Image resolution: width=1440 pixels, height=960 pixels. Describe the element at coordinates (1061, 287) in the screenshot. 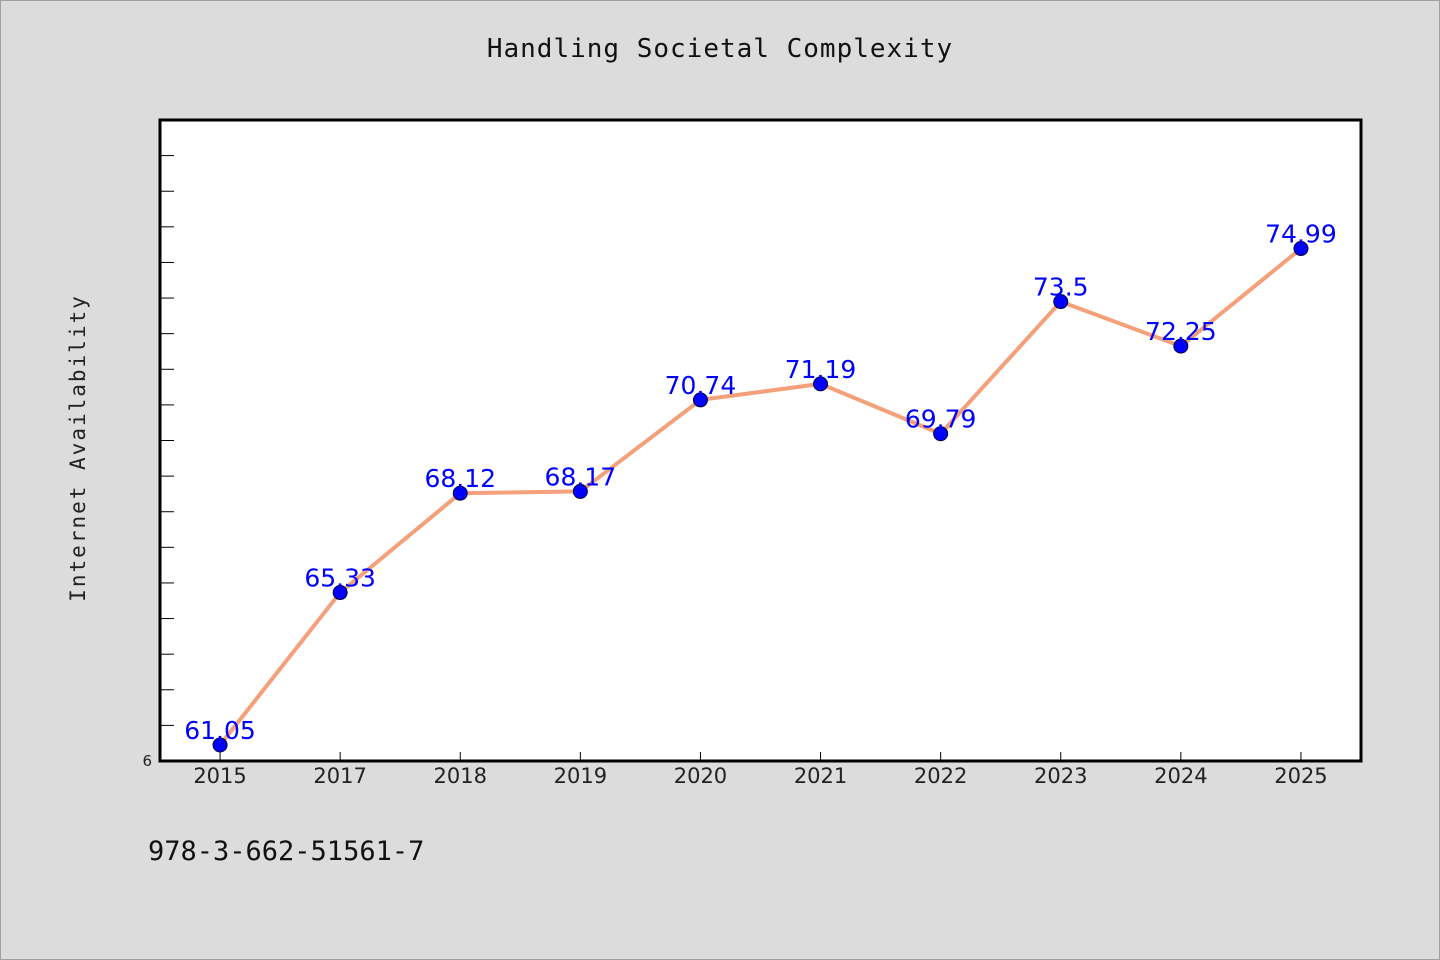

I see `data-label: 73.5` at that location.